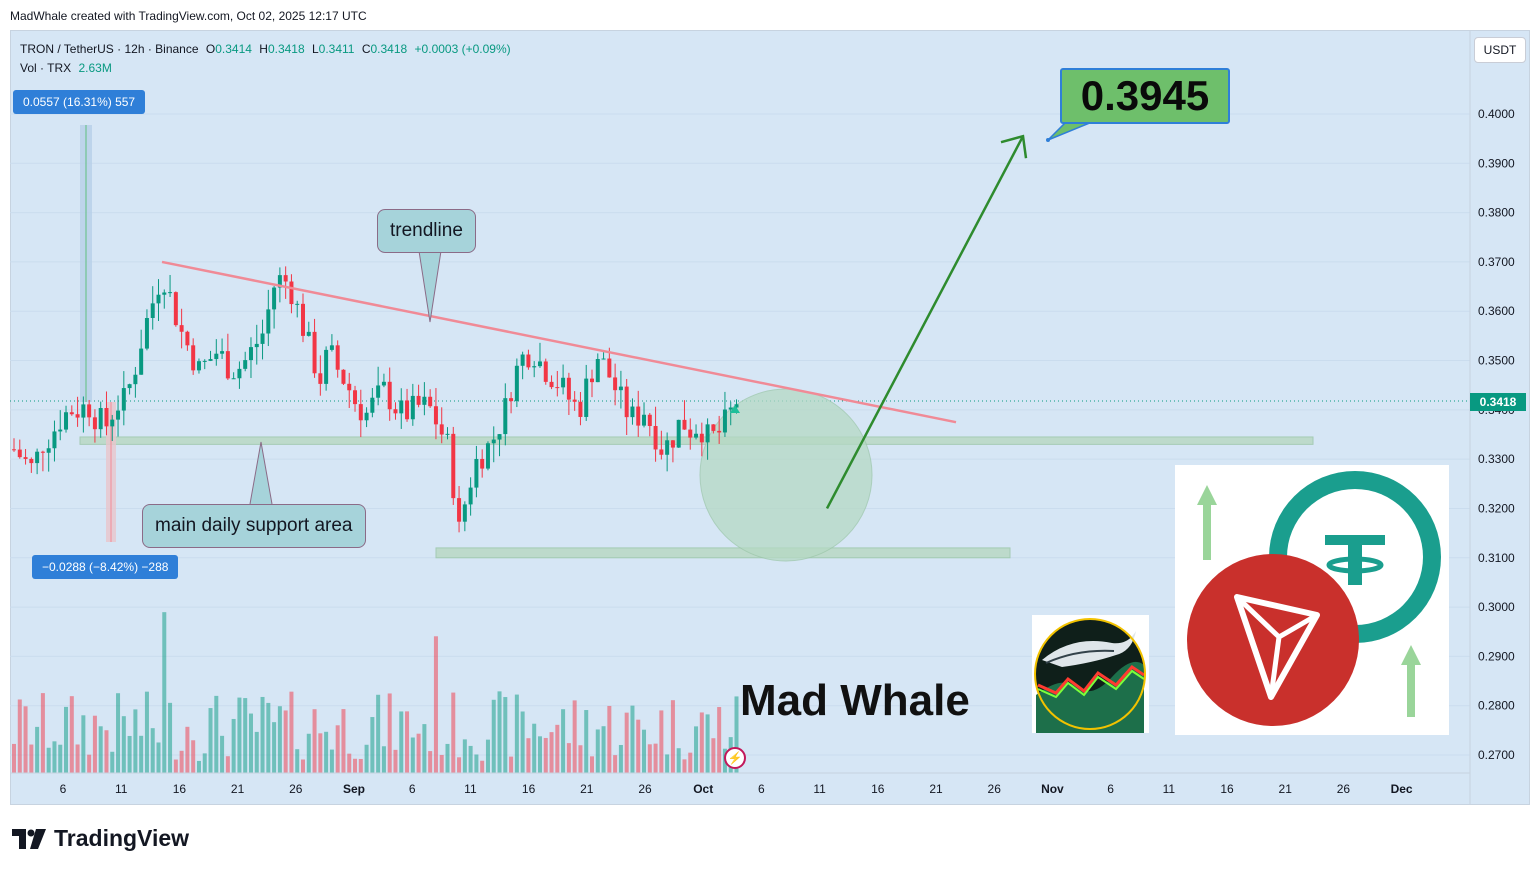 This screenshot has width=1540, height=873. What do you see at coordinates (105, 567) in the screenshot?
I see `measure-down-label: −0.0288 (−8.42%) −288` at bounding box center [105, 567].